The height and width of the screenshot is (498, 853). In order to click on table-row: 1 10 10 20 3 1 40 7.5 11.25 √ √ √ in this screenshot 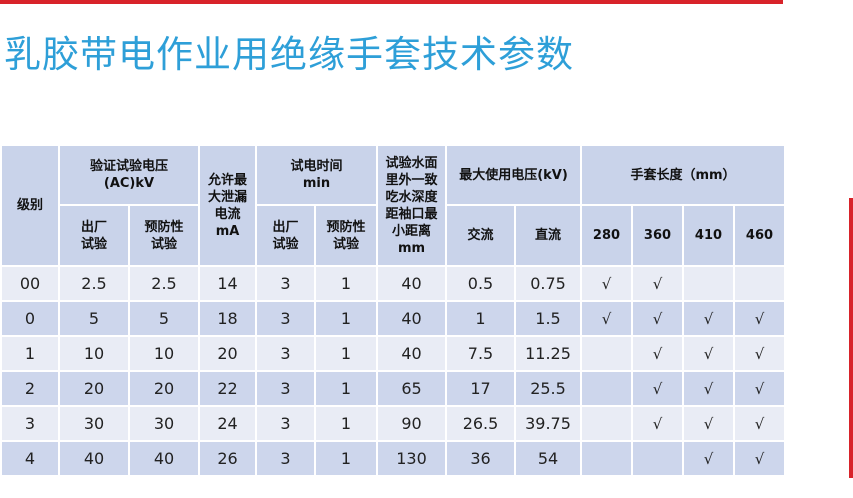, I will do `click(393, 353)`.